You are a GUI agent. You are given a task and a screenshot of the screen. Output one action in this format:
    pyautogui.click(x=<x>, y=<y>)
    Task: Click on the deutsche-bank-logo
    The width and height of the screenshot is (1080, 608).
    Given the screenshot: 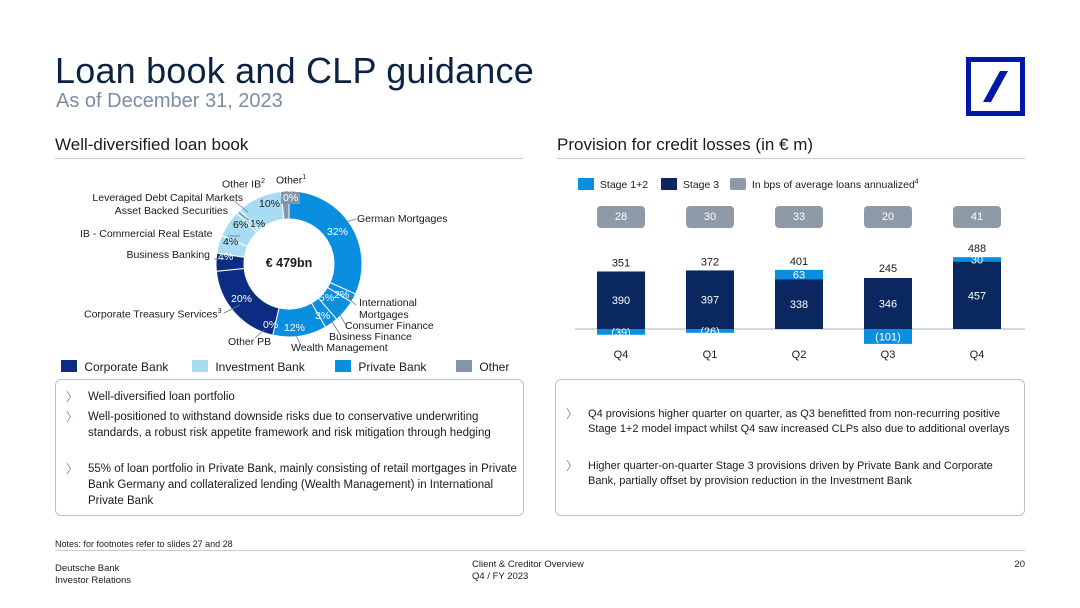 What is the action you would take?
    pyautogui.click(x=995, y=86)
    